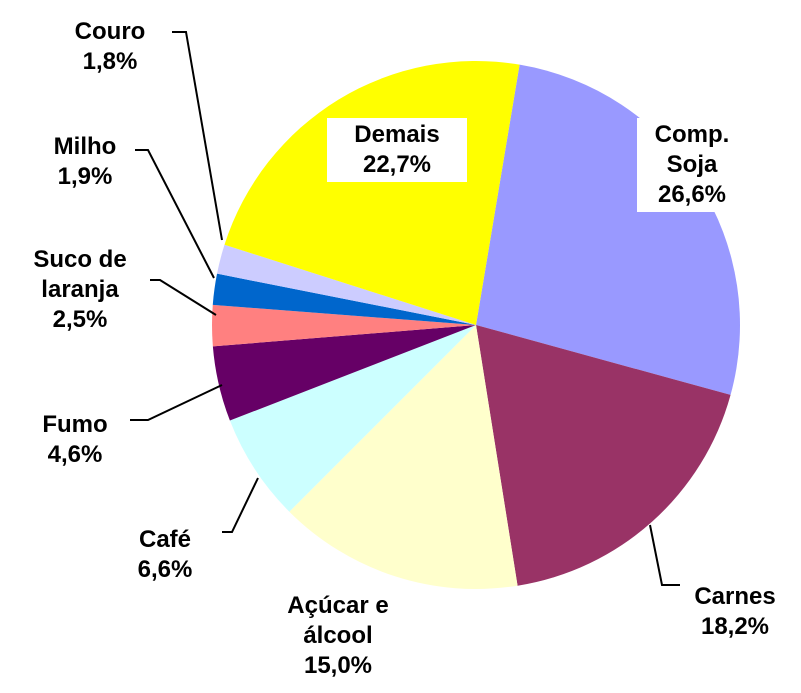  What do you see at coordinates (397, 150) in the screenshot?
I see `slice-label: Demais 22,7%` at bounding box center [397, 150].